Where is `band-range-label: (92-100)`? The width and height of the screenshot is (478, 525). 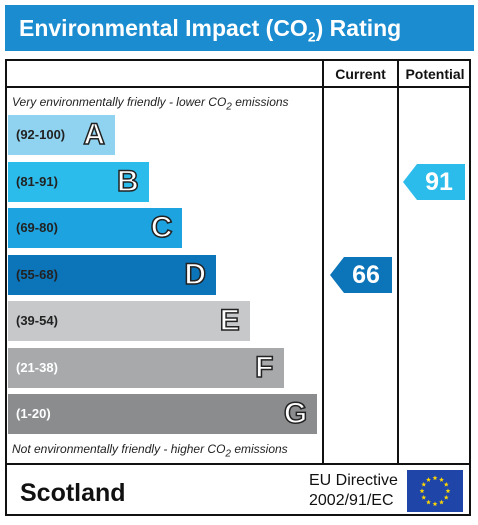 band-range-label: (92-100) is located at coordinates (41, 134).